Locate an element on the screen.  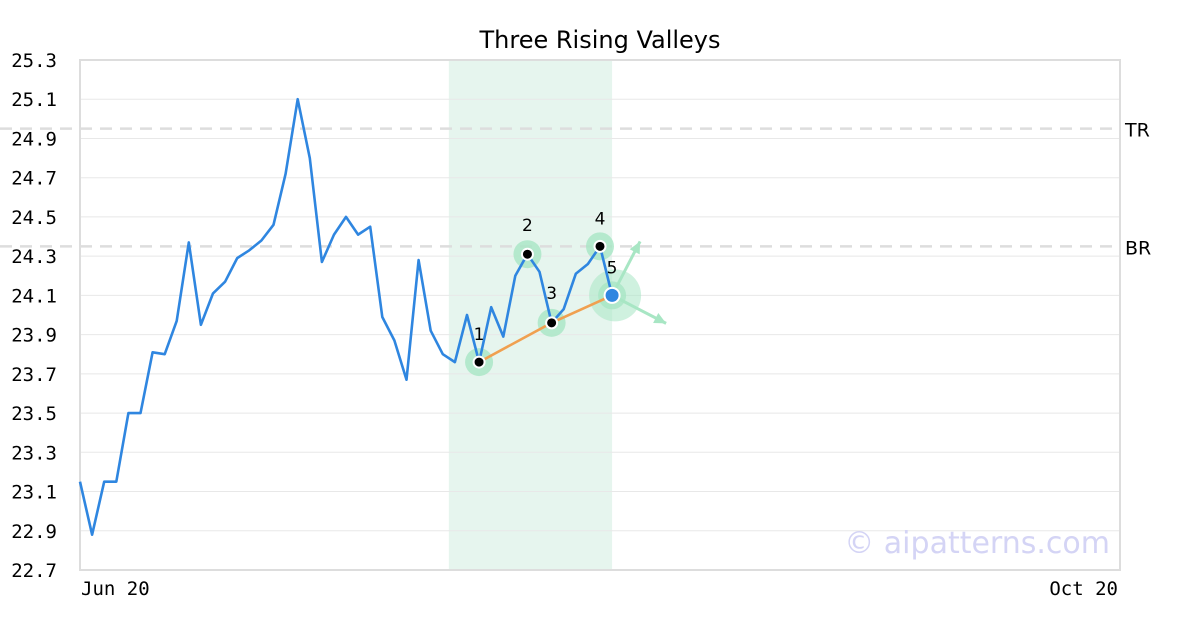
point-label: 3 is located at coordinates (551, 294).